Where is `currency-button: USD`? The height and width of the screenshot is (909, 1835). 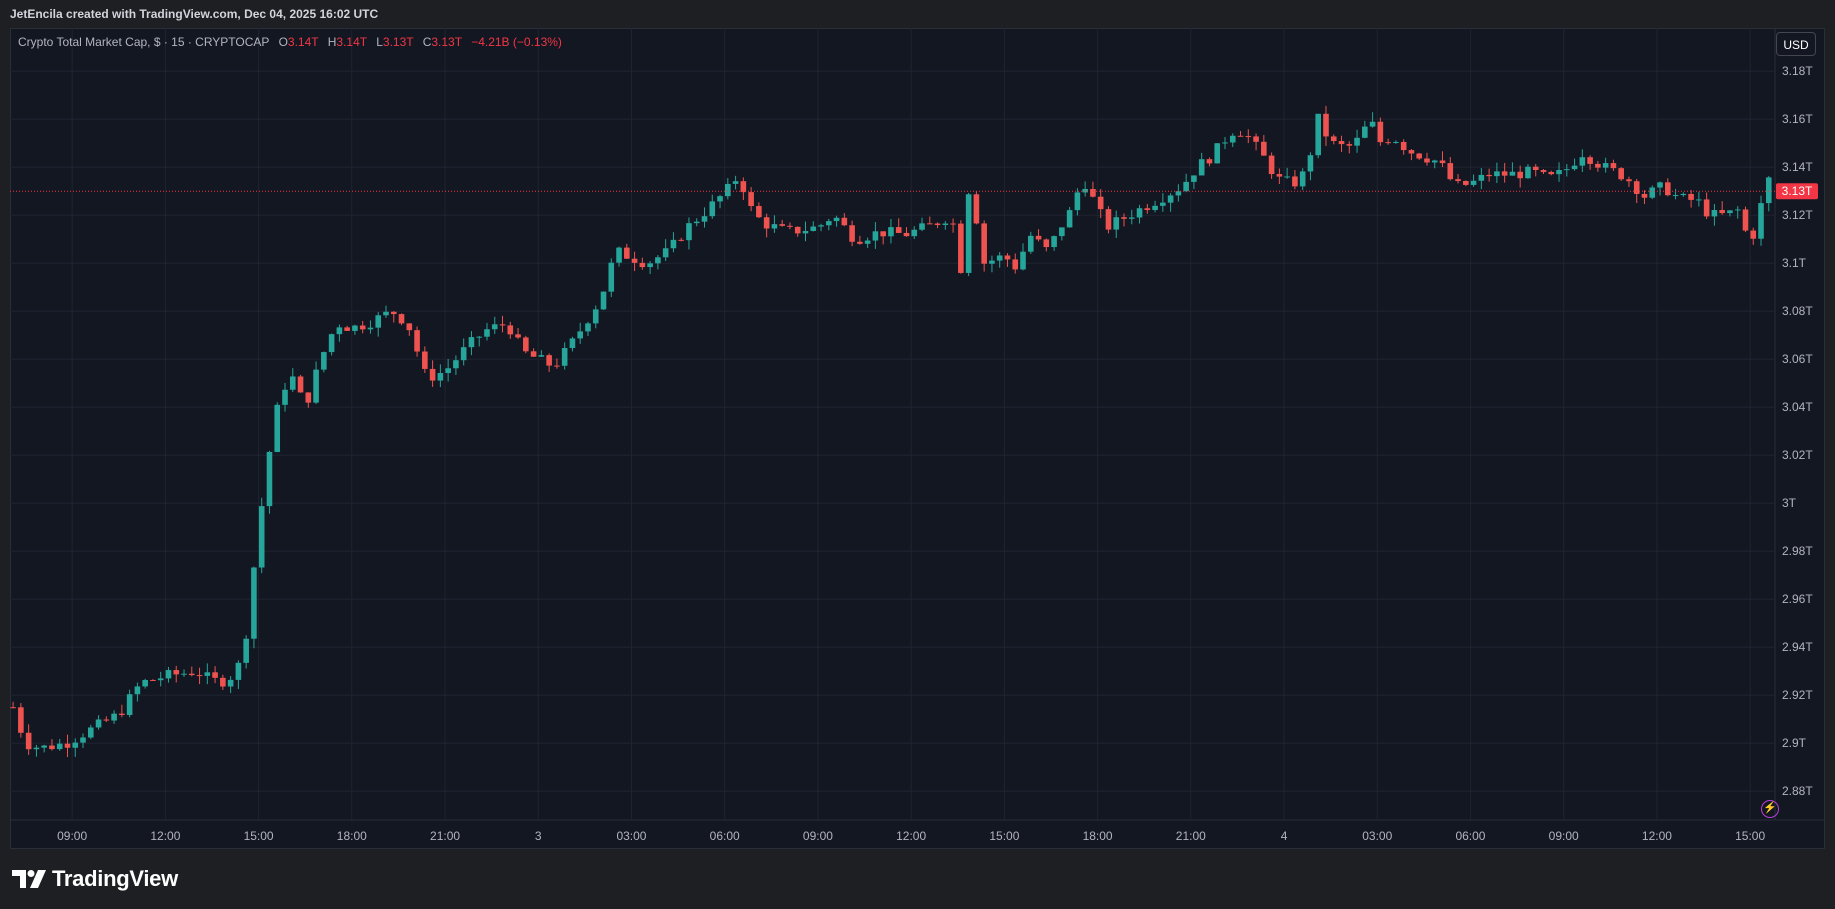 currency-button: USD is located at coordinates (1796, 44).